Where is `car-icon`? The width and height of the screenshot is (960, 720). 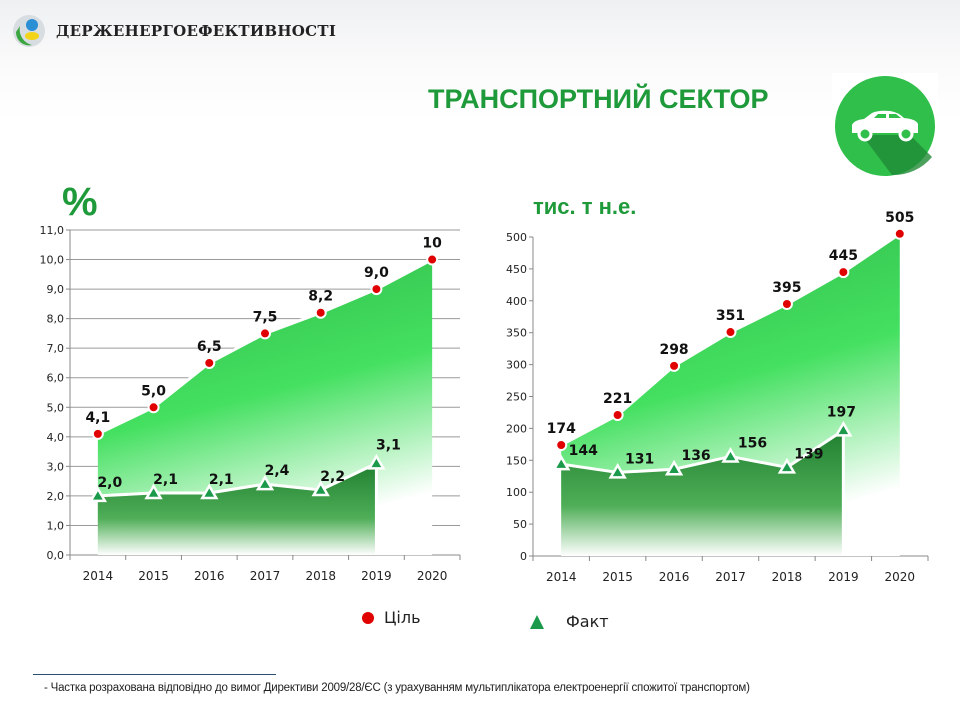
car-icon is located at coordinates (885, 126).